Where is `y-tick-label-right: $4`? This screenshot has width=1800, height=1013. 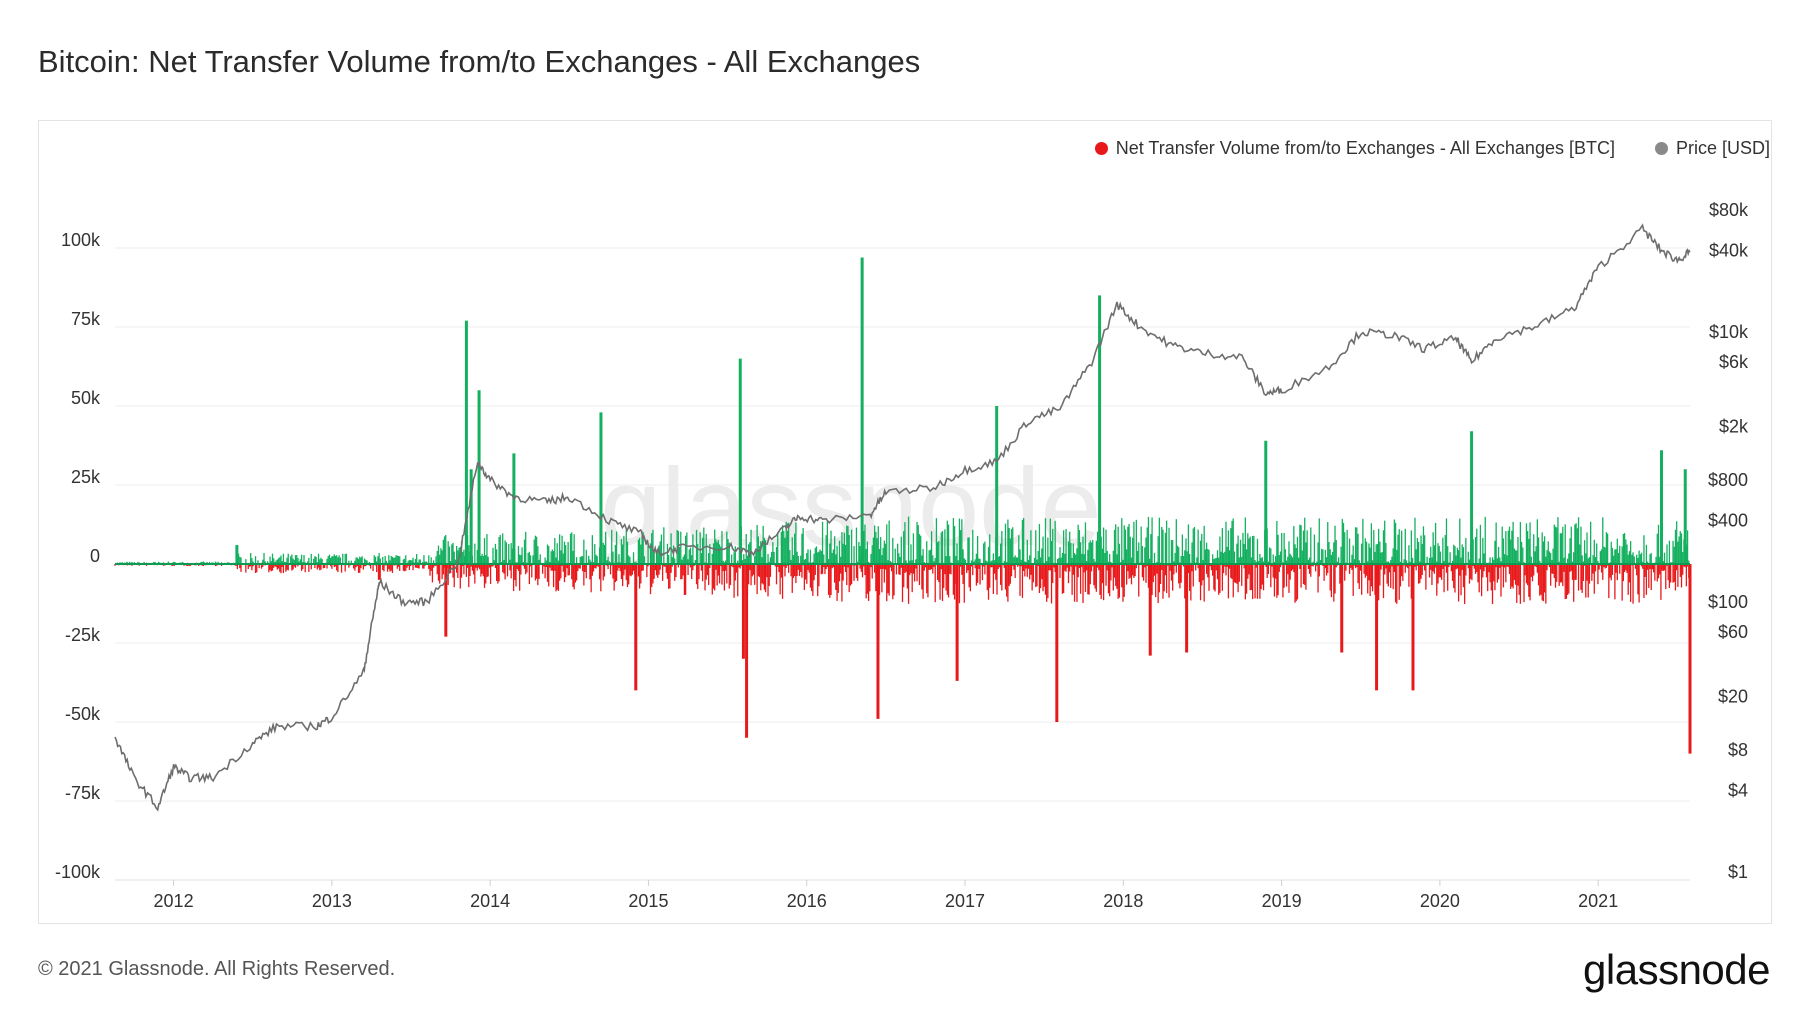
y-tick-label-right: $4 is located at coordinates (1738, 791).